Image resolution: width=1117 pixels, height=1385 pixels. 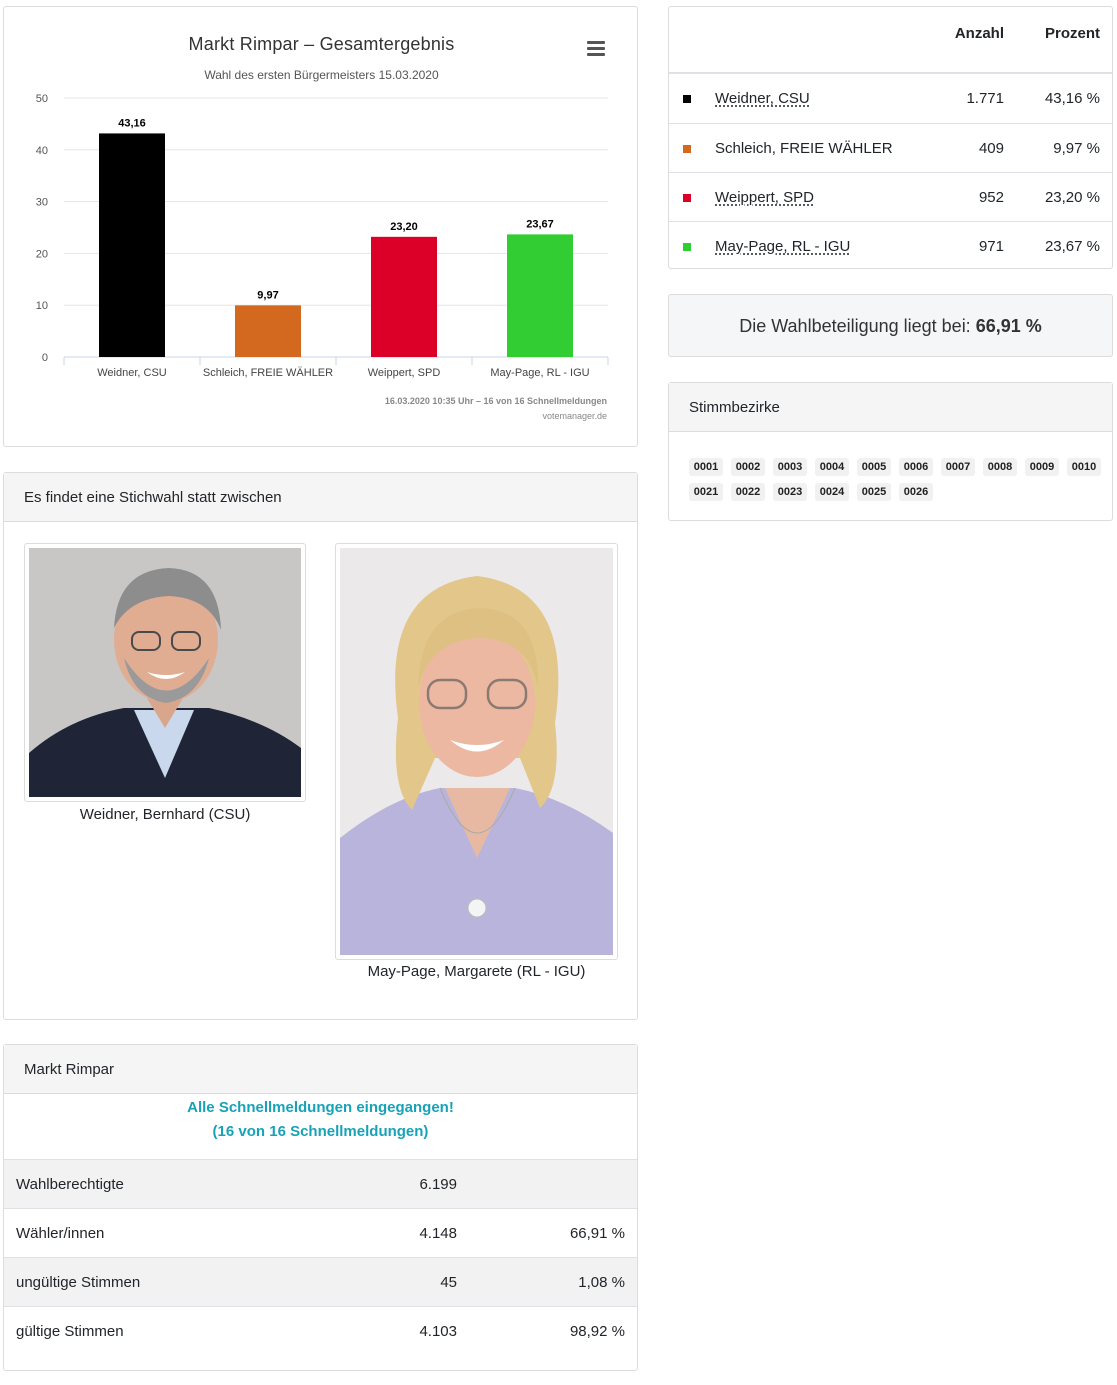 I want to click on stats-row: gültige Stimmen 4.103 98,92 %, so click(x=320, y=1330).